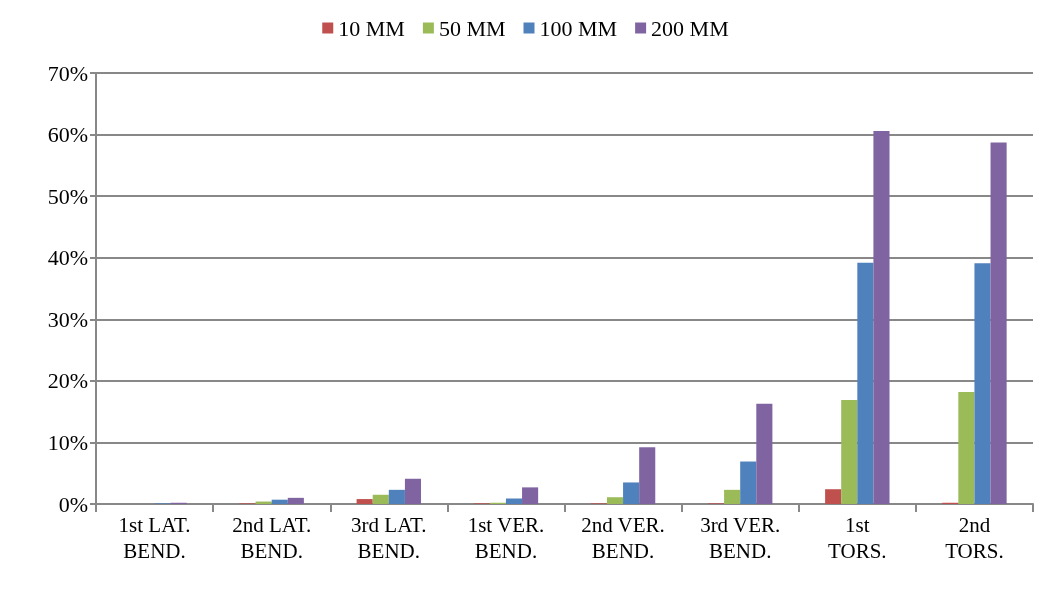  Describe the element at coordinates (389, 538) in the screenshot. I see `x-tick-label: 3rd LAT. BEND.` at that location.